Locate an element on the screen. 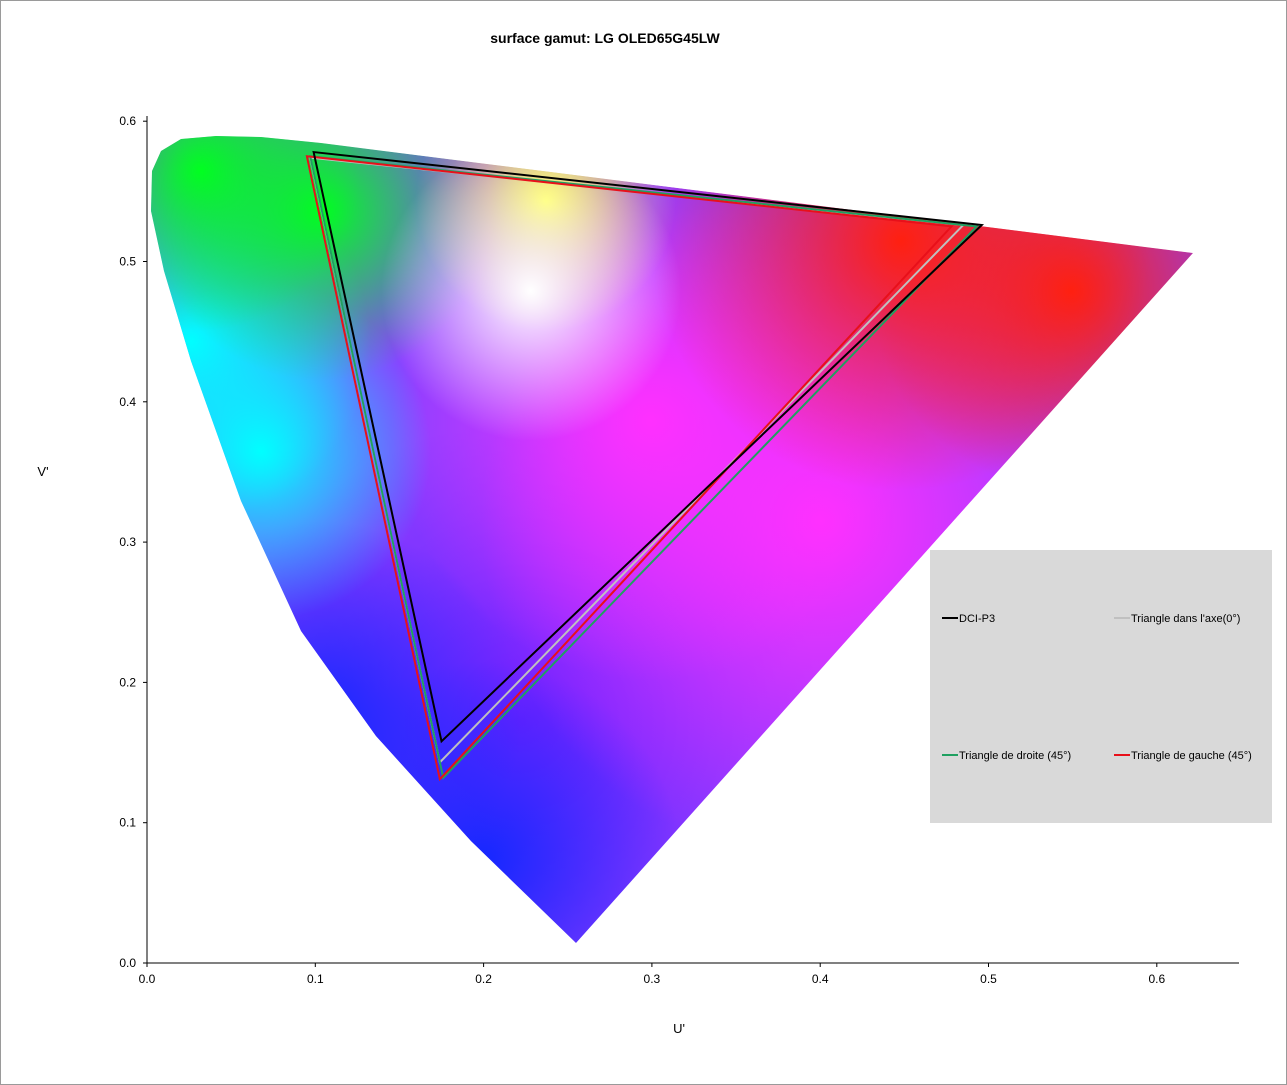  x-tick-label: 0.0 is located at coordinates (147, 979).